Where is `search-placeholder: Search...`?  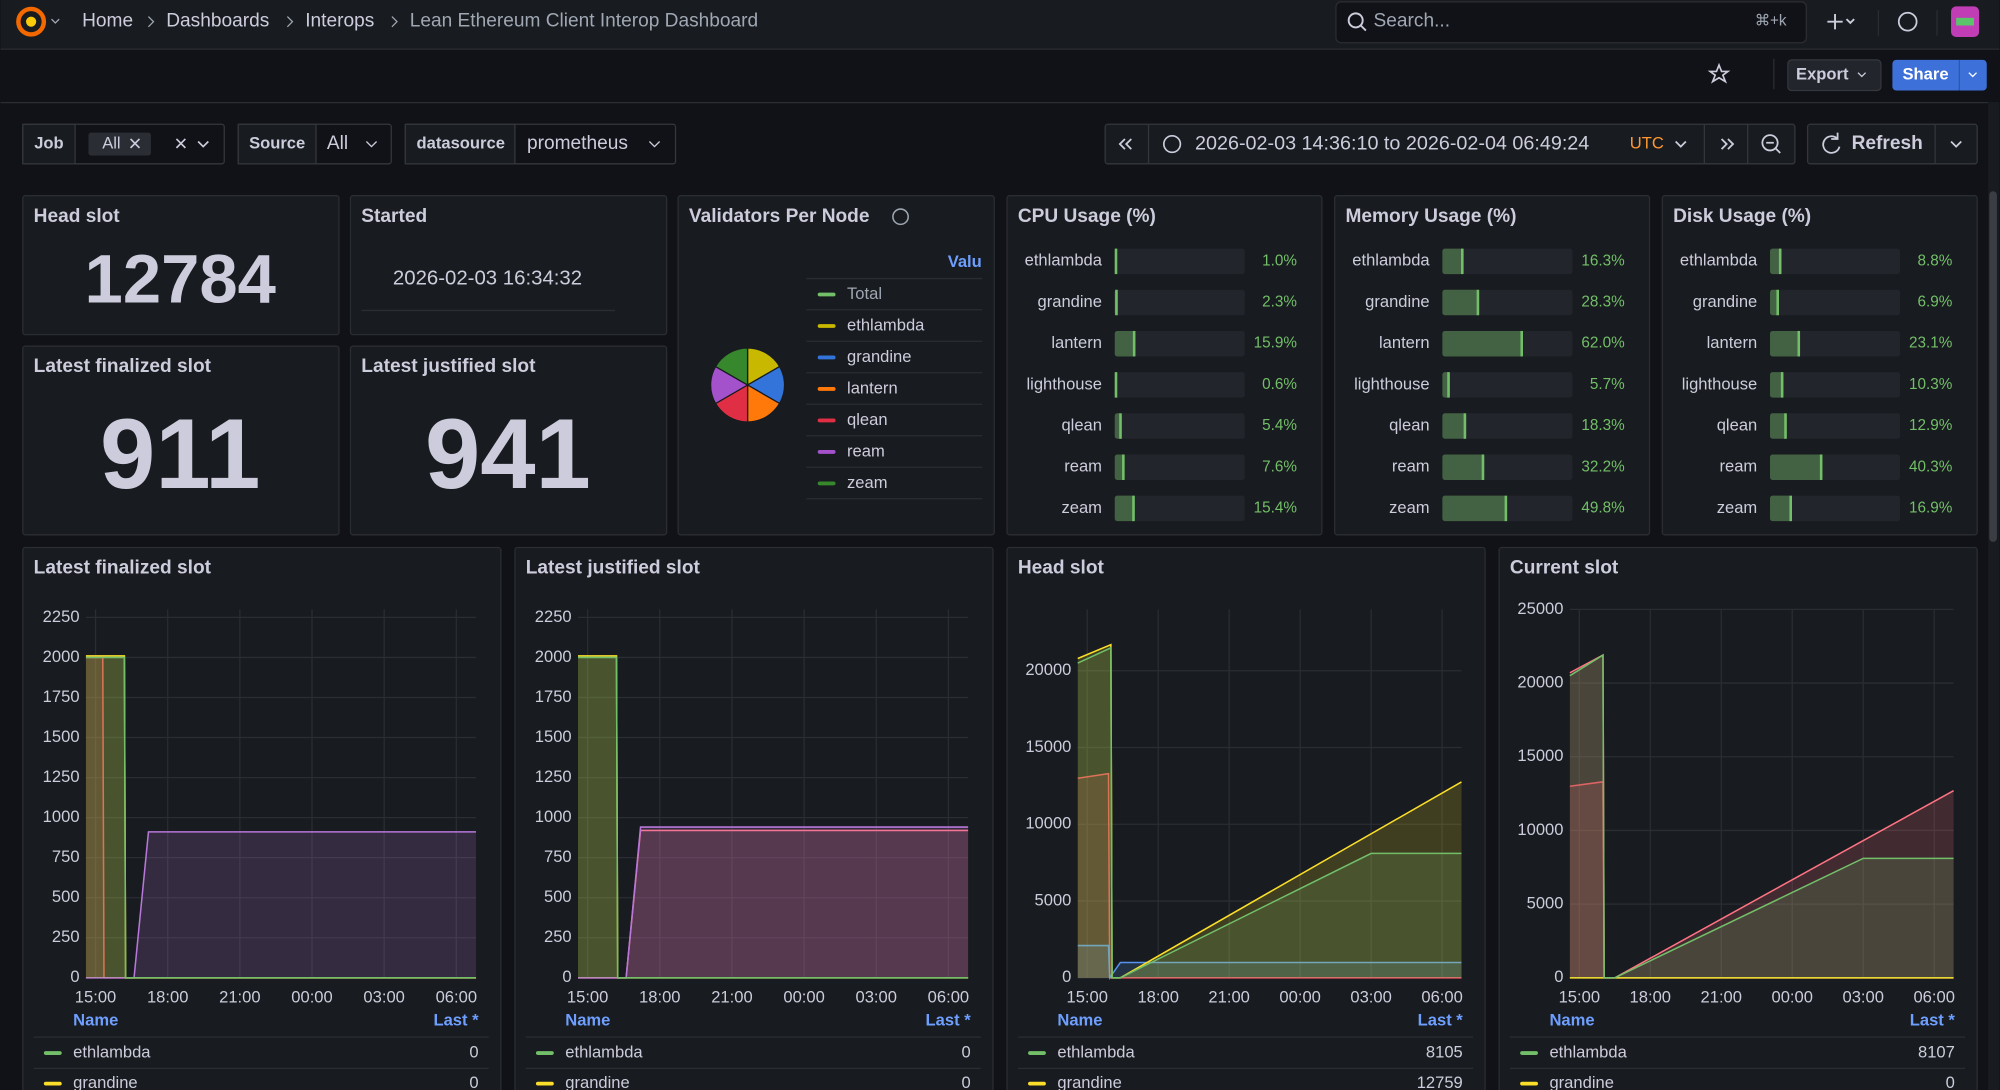
search-placeholder: Search... is located at coordinates (1412, 21).